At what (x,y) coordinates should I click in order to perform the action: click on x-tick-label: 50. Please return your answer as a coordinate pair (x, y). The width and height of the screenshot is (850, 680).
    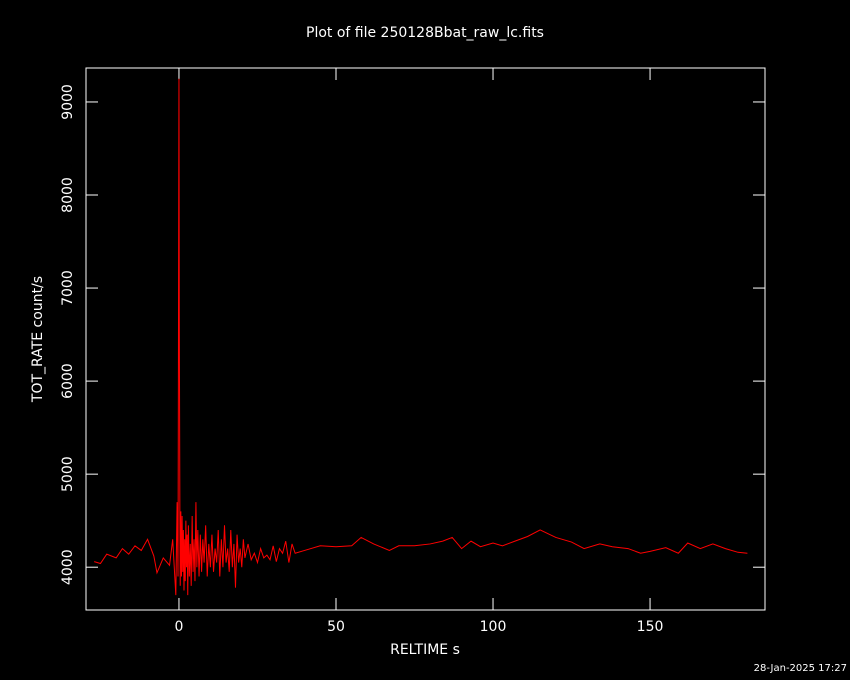
    Looking at the image, I should click on (336, 627).